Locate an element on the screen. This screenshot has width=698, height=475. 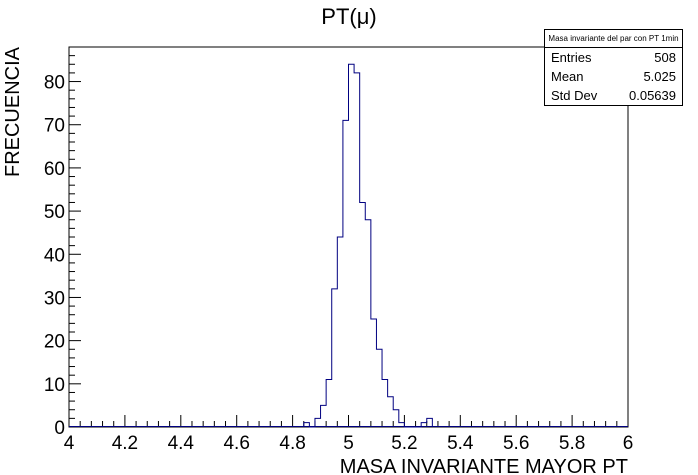
x-tick-label: 6 is located at coordinates (628, 443).